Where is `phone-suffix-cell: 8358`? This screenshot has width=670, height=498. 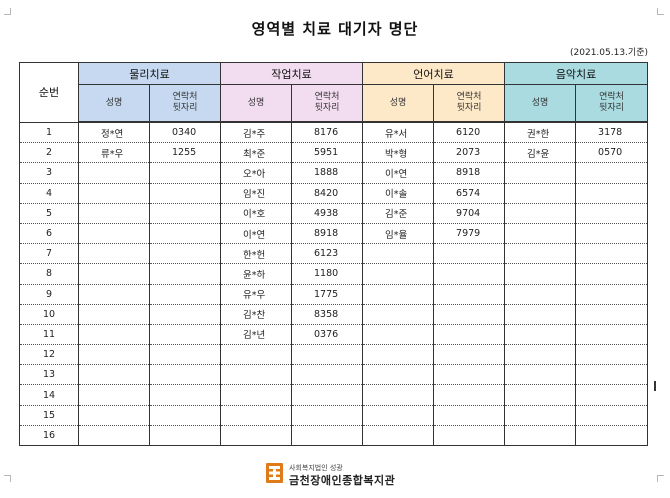 phone-suffix-cell: 8358 is located at coordinates (327, 314).